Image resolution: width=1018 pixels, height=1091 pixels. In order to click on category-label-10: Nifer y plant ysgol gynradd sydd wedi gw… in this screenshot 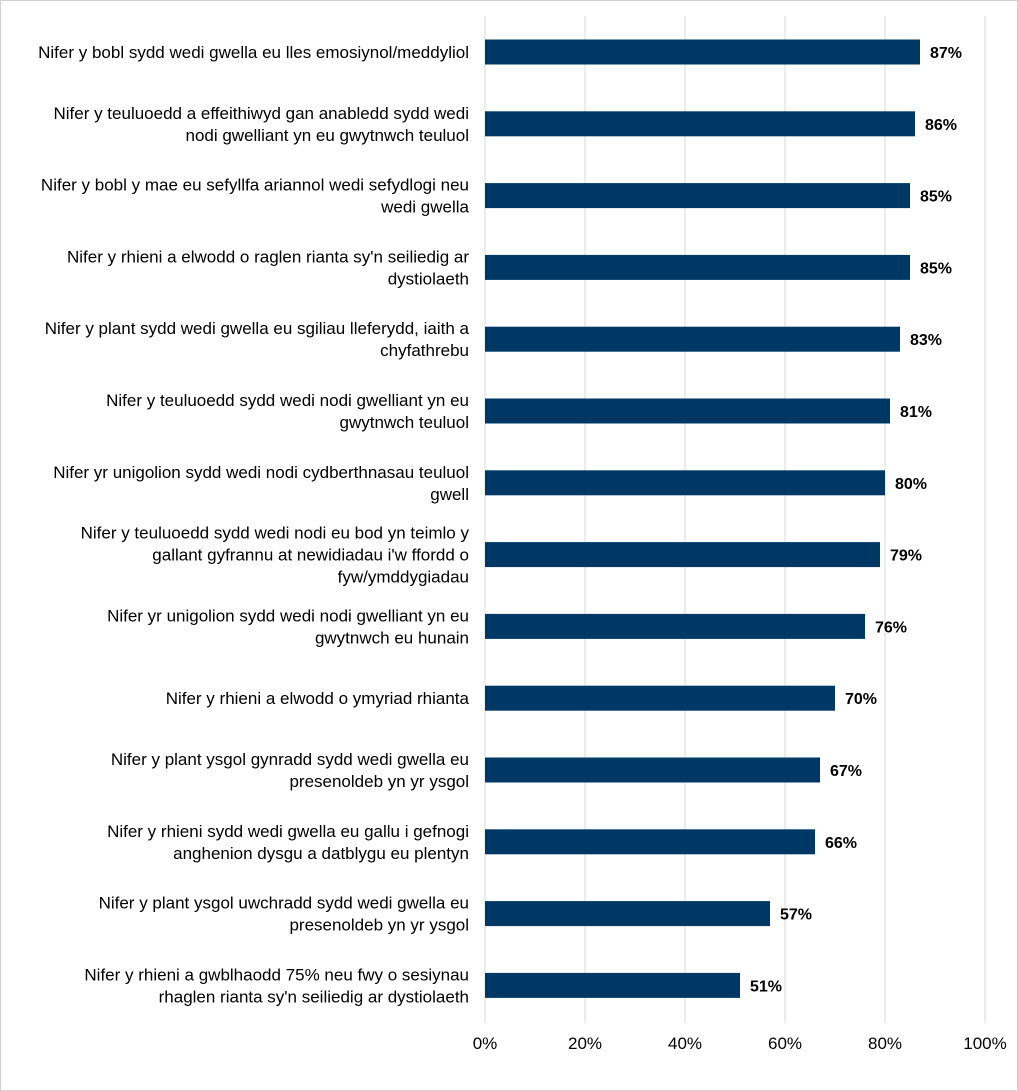, I will do `click(290, 770)`.